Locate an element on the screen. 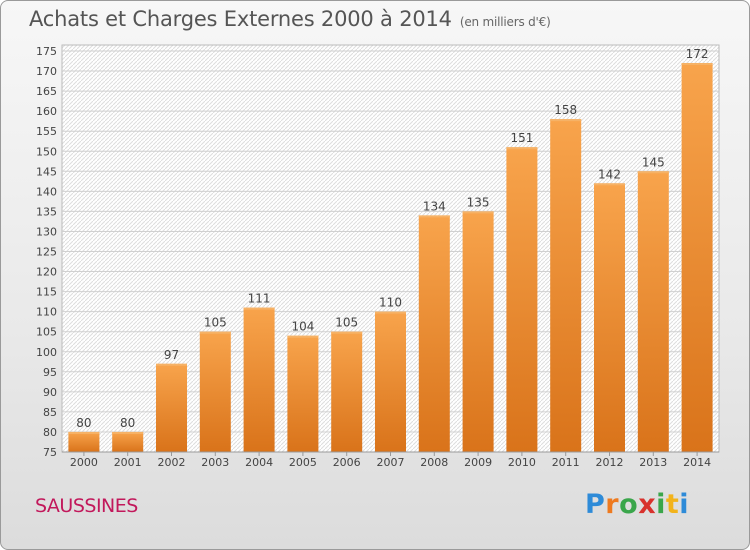  bar-value-label: 158 is located at coordinates (565, 110).